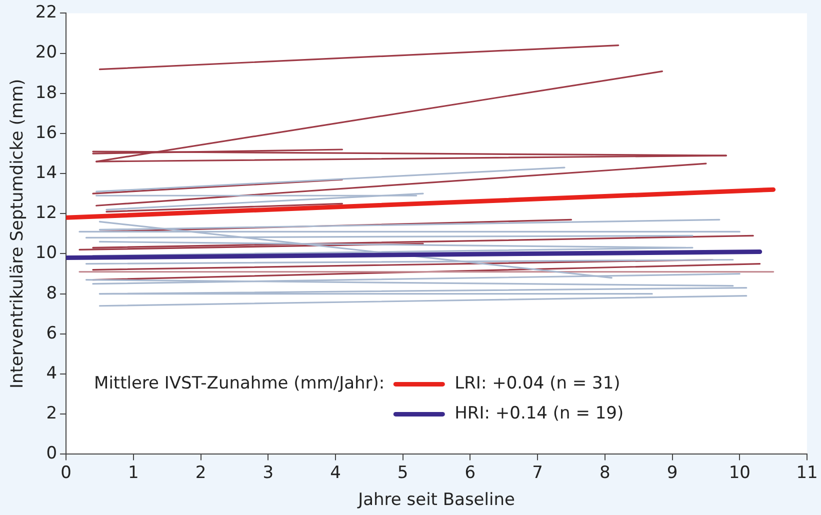 The width and height of the screenshot is (821, 515). I want to click on x-tick-label: 9, so click(672, 472).